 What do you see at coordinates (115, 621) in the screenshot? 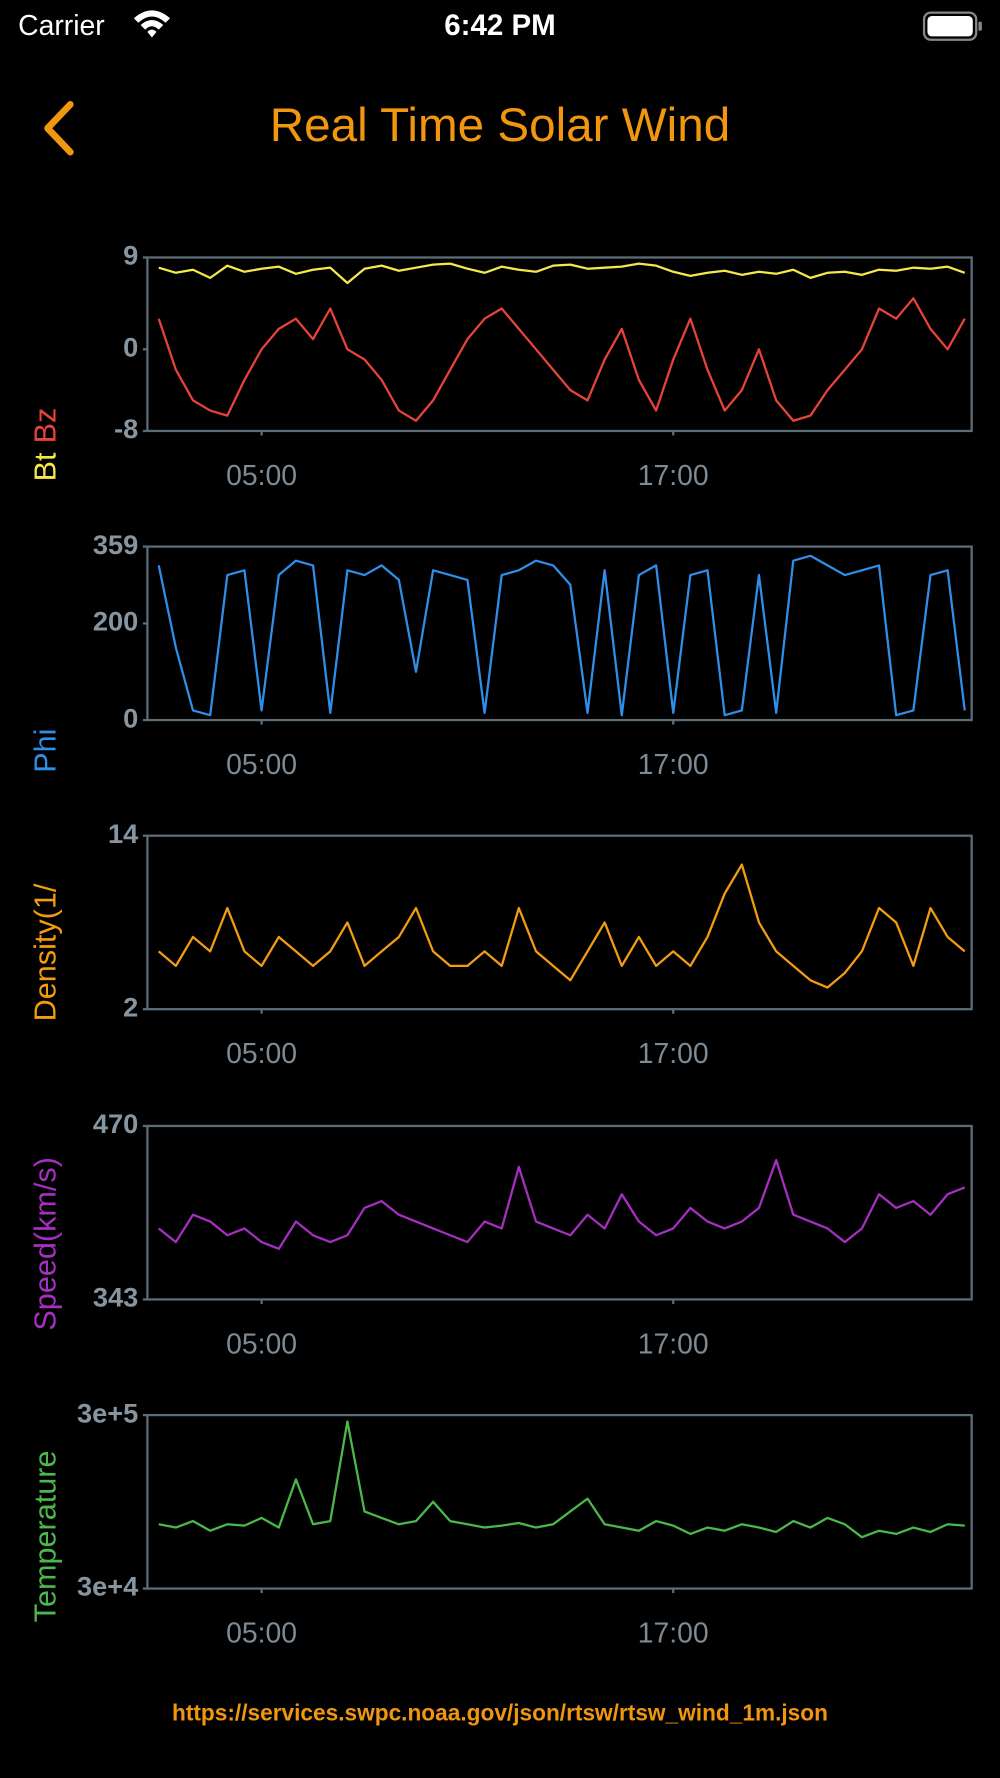
I see `y-tick-label: 200` at bounding box center [115, 621].